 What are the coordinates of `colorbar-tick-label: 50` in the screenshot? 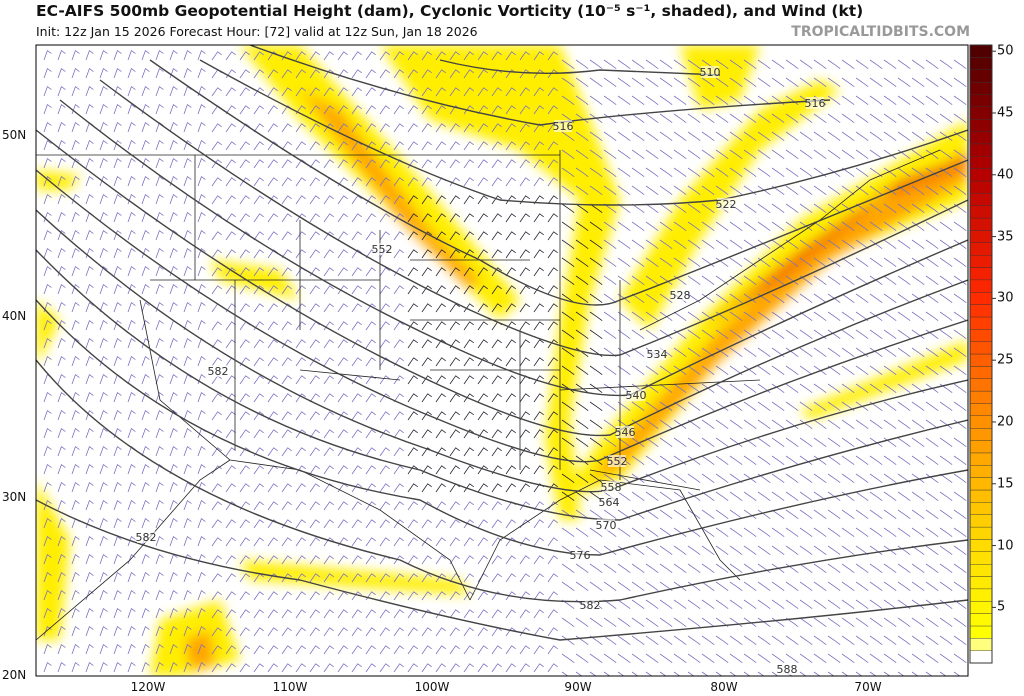 It's located at (1005, 51).